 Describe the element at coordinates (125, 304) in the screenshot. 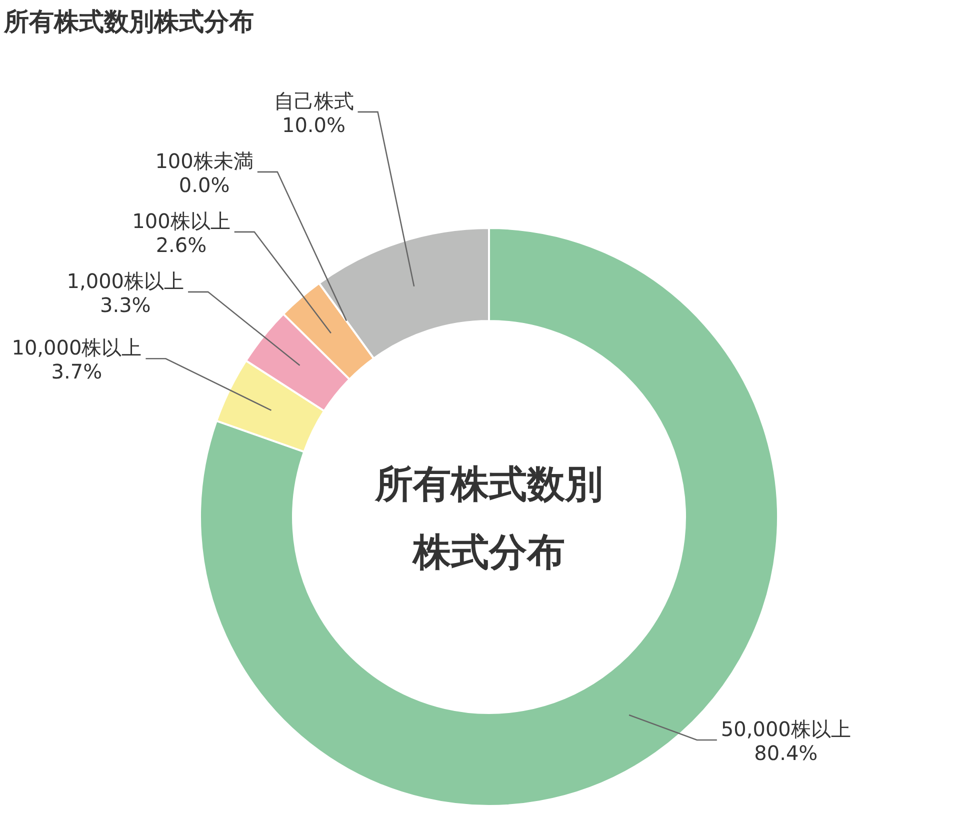

I see `data-label: 3.3%` at that location.